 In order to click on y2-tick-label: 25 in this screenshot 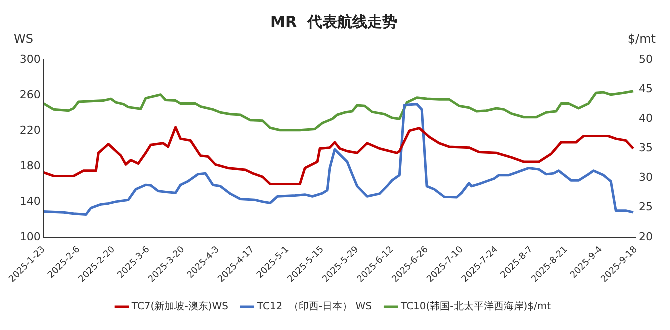, I will do `click(646, 207)`.